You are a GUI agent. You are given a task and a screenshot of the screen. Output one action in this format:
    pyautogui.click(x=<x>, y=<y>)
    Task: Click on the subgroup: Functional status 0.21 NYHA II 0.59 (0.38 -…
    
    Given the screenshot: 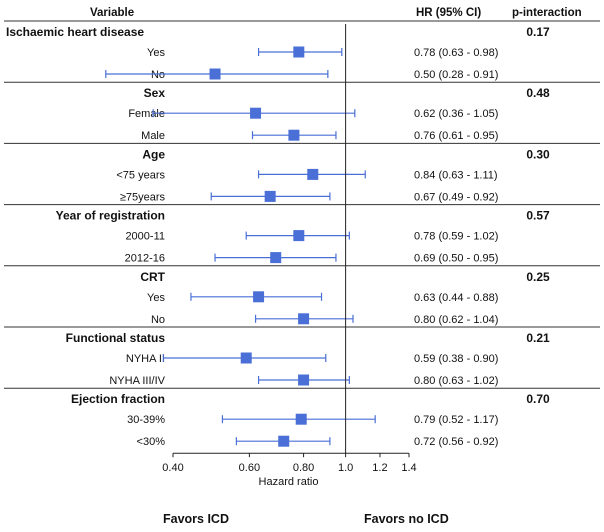 What is the action you would take?
    pyautogui.click(x=302, y=356)
    